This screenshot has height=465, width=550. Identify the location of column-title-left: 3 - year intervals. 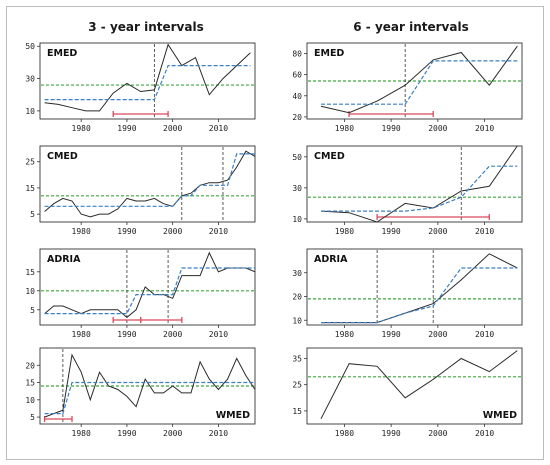
(145, 27).